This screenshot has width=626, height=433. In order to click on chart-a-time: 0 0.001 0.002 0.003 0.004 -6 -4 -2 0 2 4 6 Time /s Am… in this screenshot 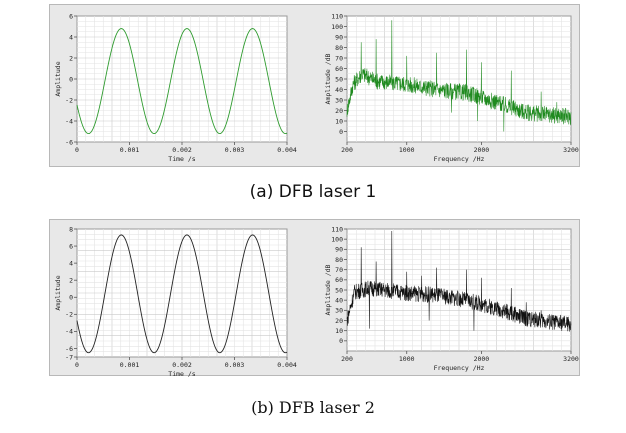, I will do `click(175, 87)`.